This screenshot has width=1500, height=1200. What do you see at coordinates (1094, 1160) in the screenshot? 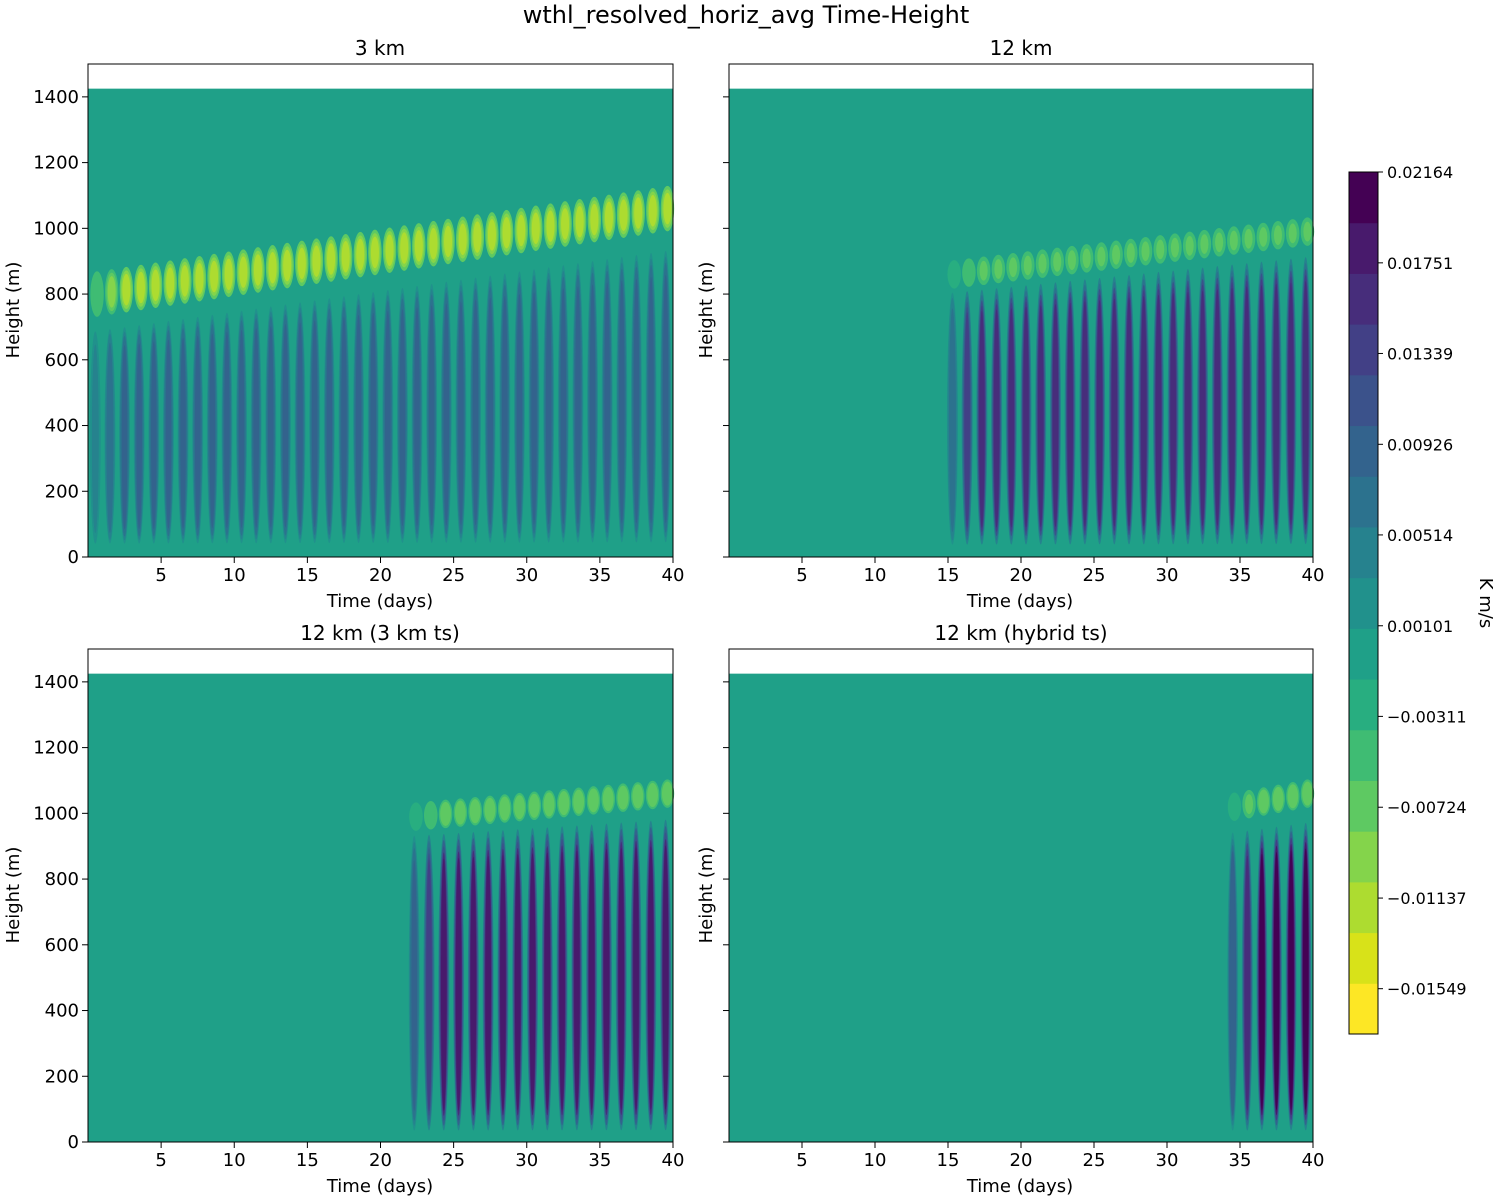
I see `x-tick-label: 25` at bounding box center [1094, 1160].